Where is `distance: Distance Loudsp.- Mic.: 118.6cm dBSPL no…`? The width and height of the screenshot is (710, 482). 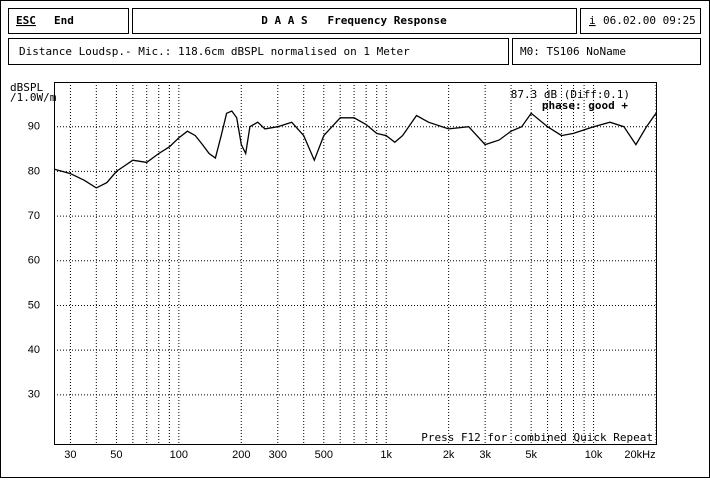
distance: Distance Loudsp.- Mic.: 118.6cm dBSPL no… is located at coordinates (214, 51).